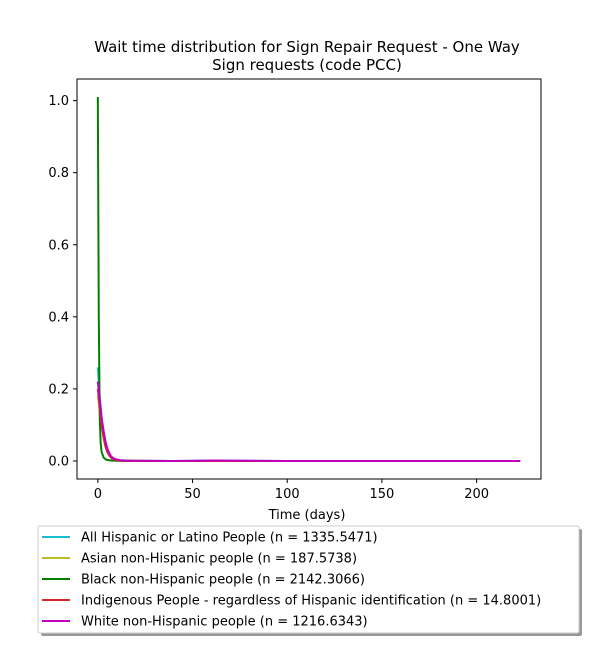 This screenshot has width=600, height=650. Describe the element at coordinates (307, 65) in the screenshot. I see `chart-title-line-2: Sign requests (code PCC)` at that location.